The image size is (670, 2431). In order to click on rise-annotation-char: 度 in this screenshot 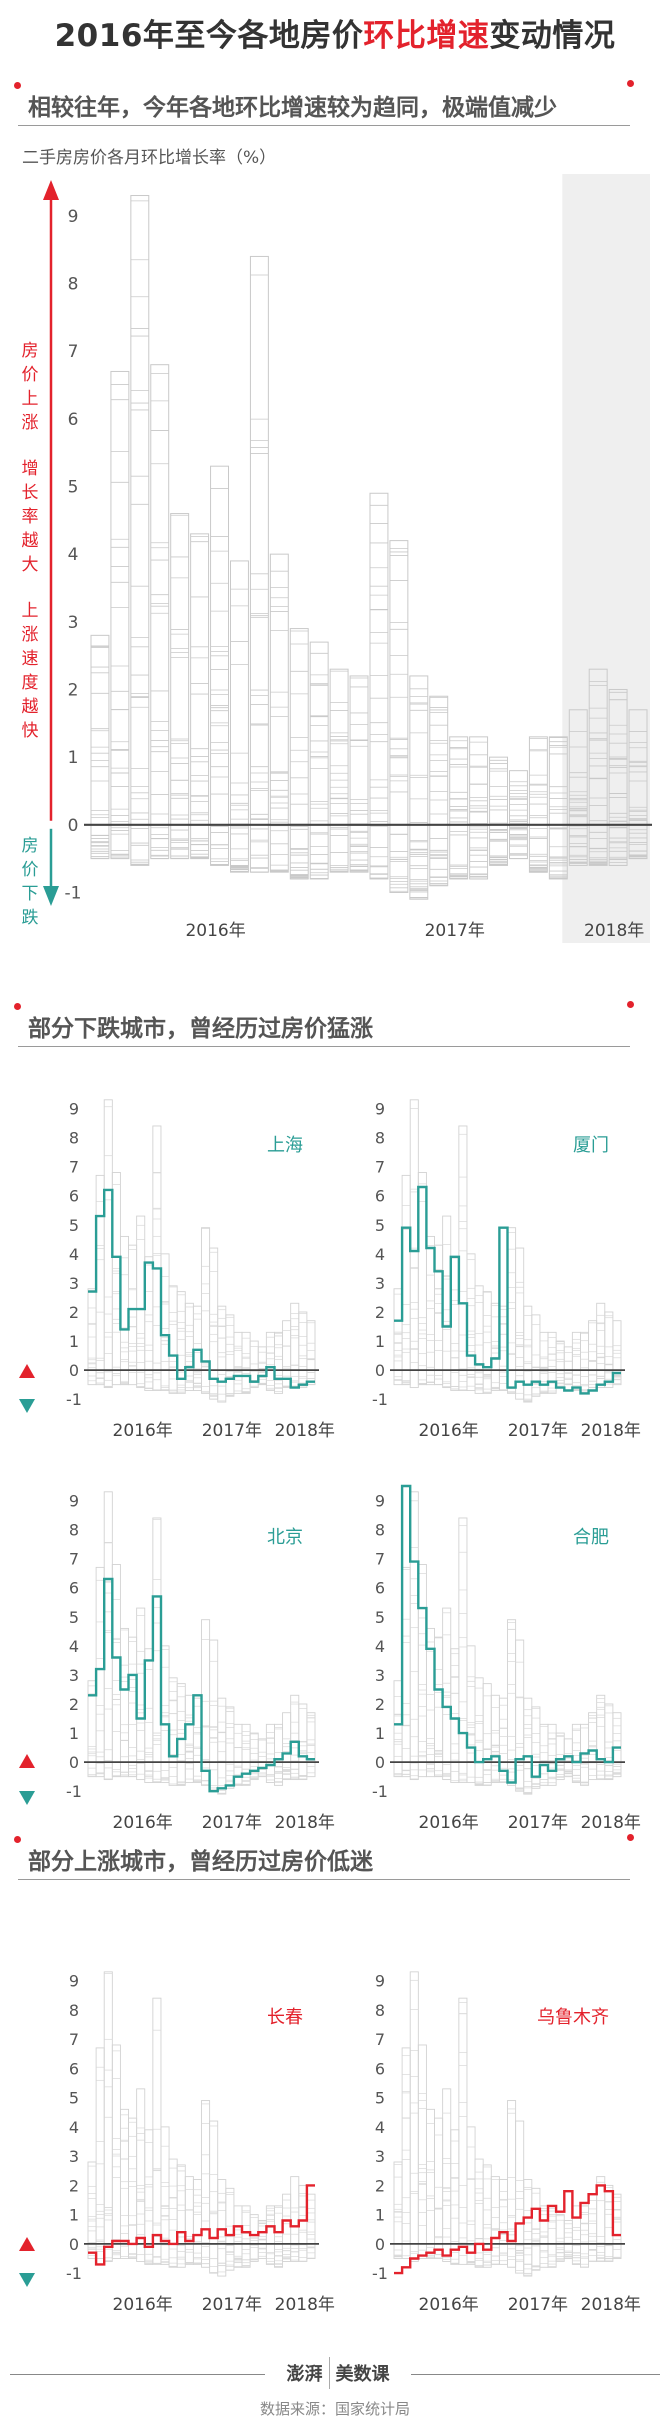, I will do `click(30, 683)`.